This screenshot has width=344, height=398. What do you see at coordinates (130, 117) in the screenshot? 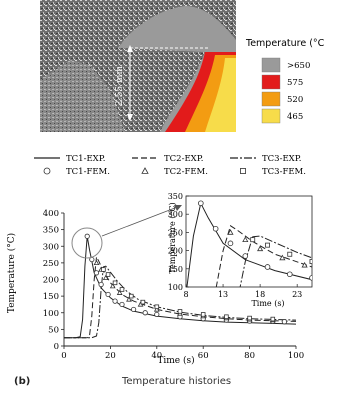
I see `arrow-head-bottom-icon` at bounding box center [130, 117].